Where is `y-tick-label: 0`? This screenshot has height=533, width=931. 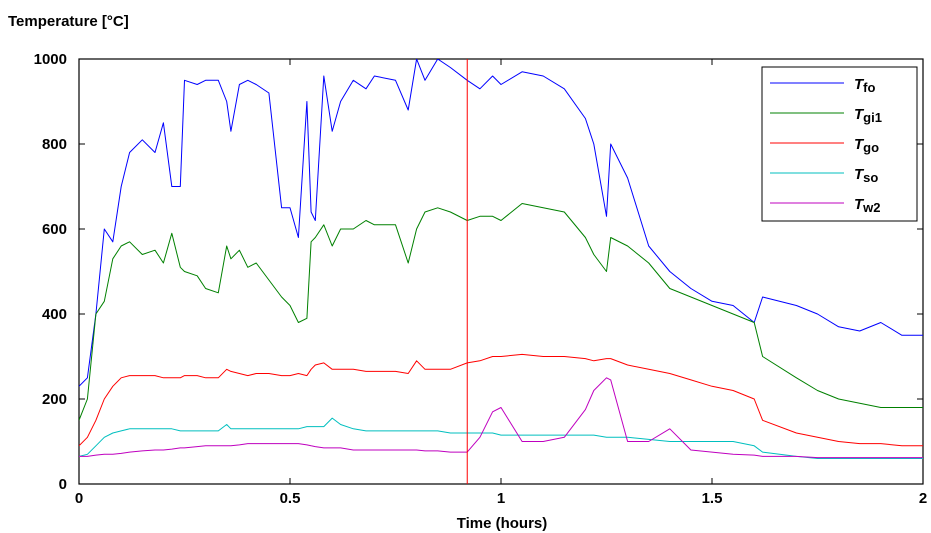 y-tick-label: 0 is located at coordinates (63, 484).